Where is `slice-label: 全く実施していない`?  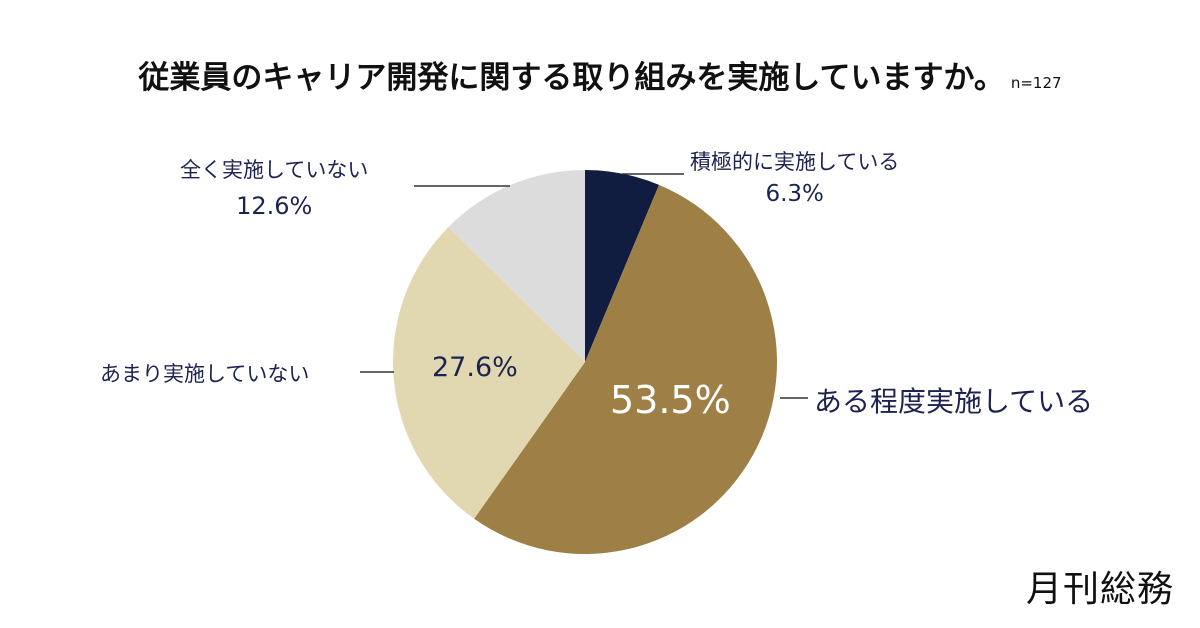 slice-label: 全く実施していない is located at coordinates (274, 170).